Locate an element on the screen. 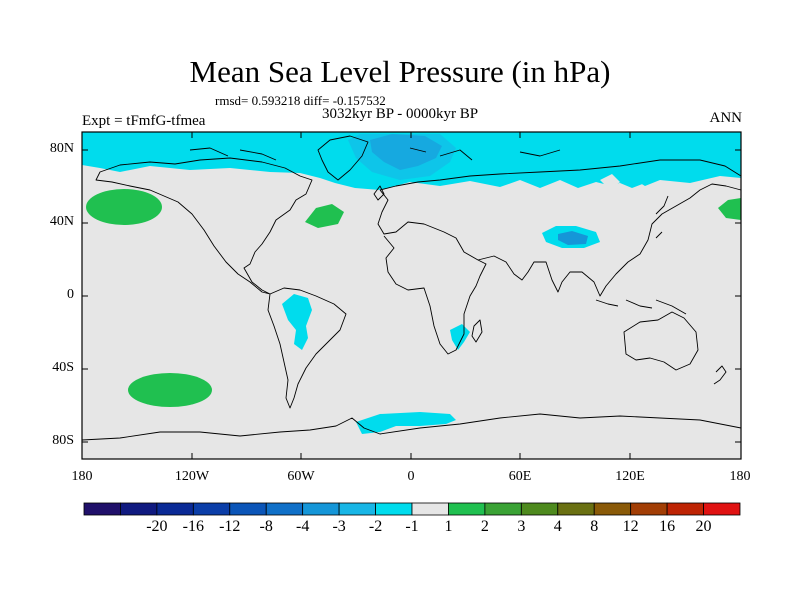  uk-coastline is located at coordinates (379, 193).